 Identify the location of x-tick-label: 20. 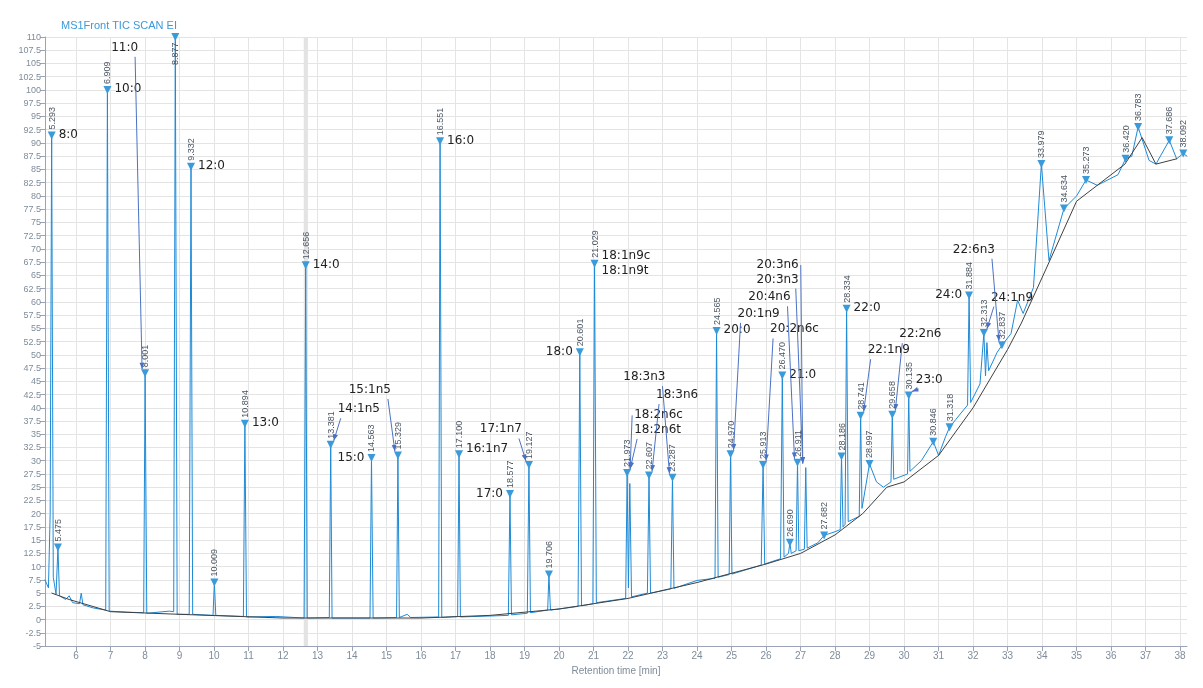
(559, 655).